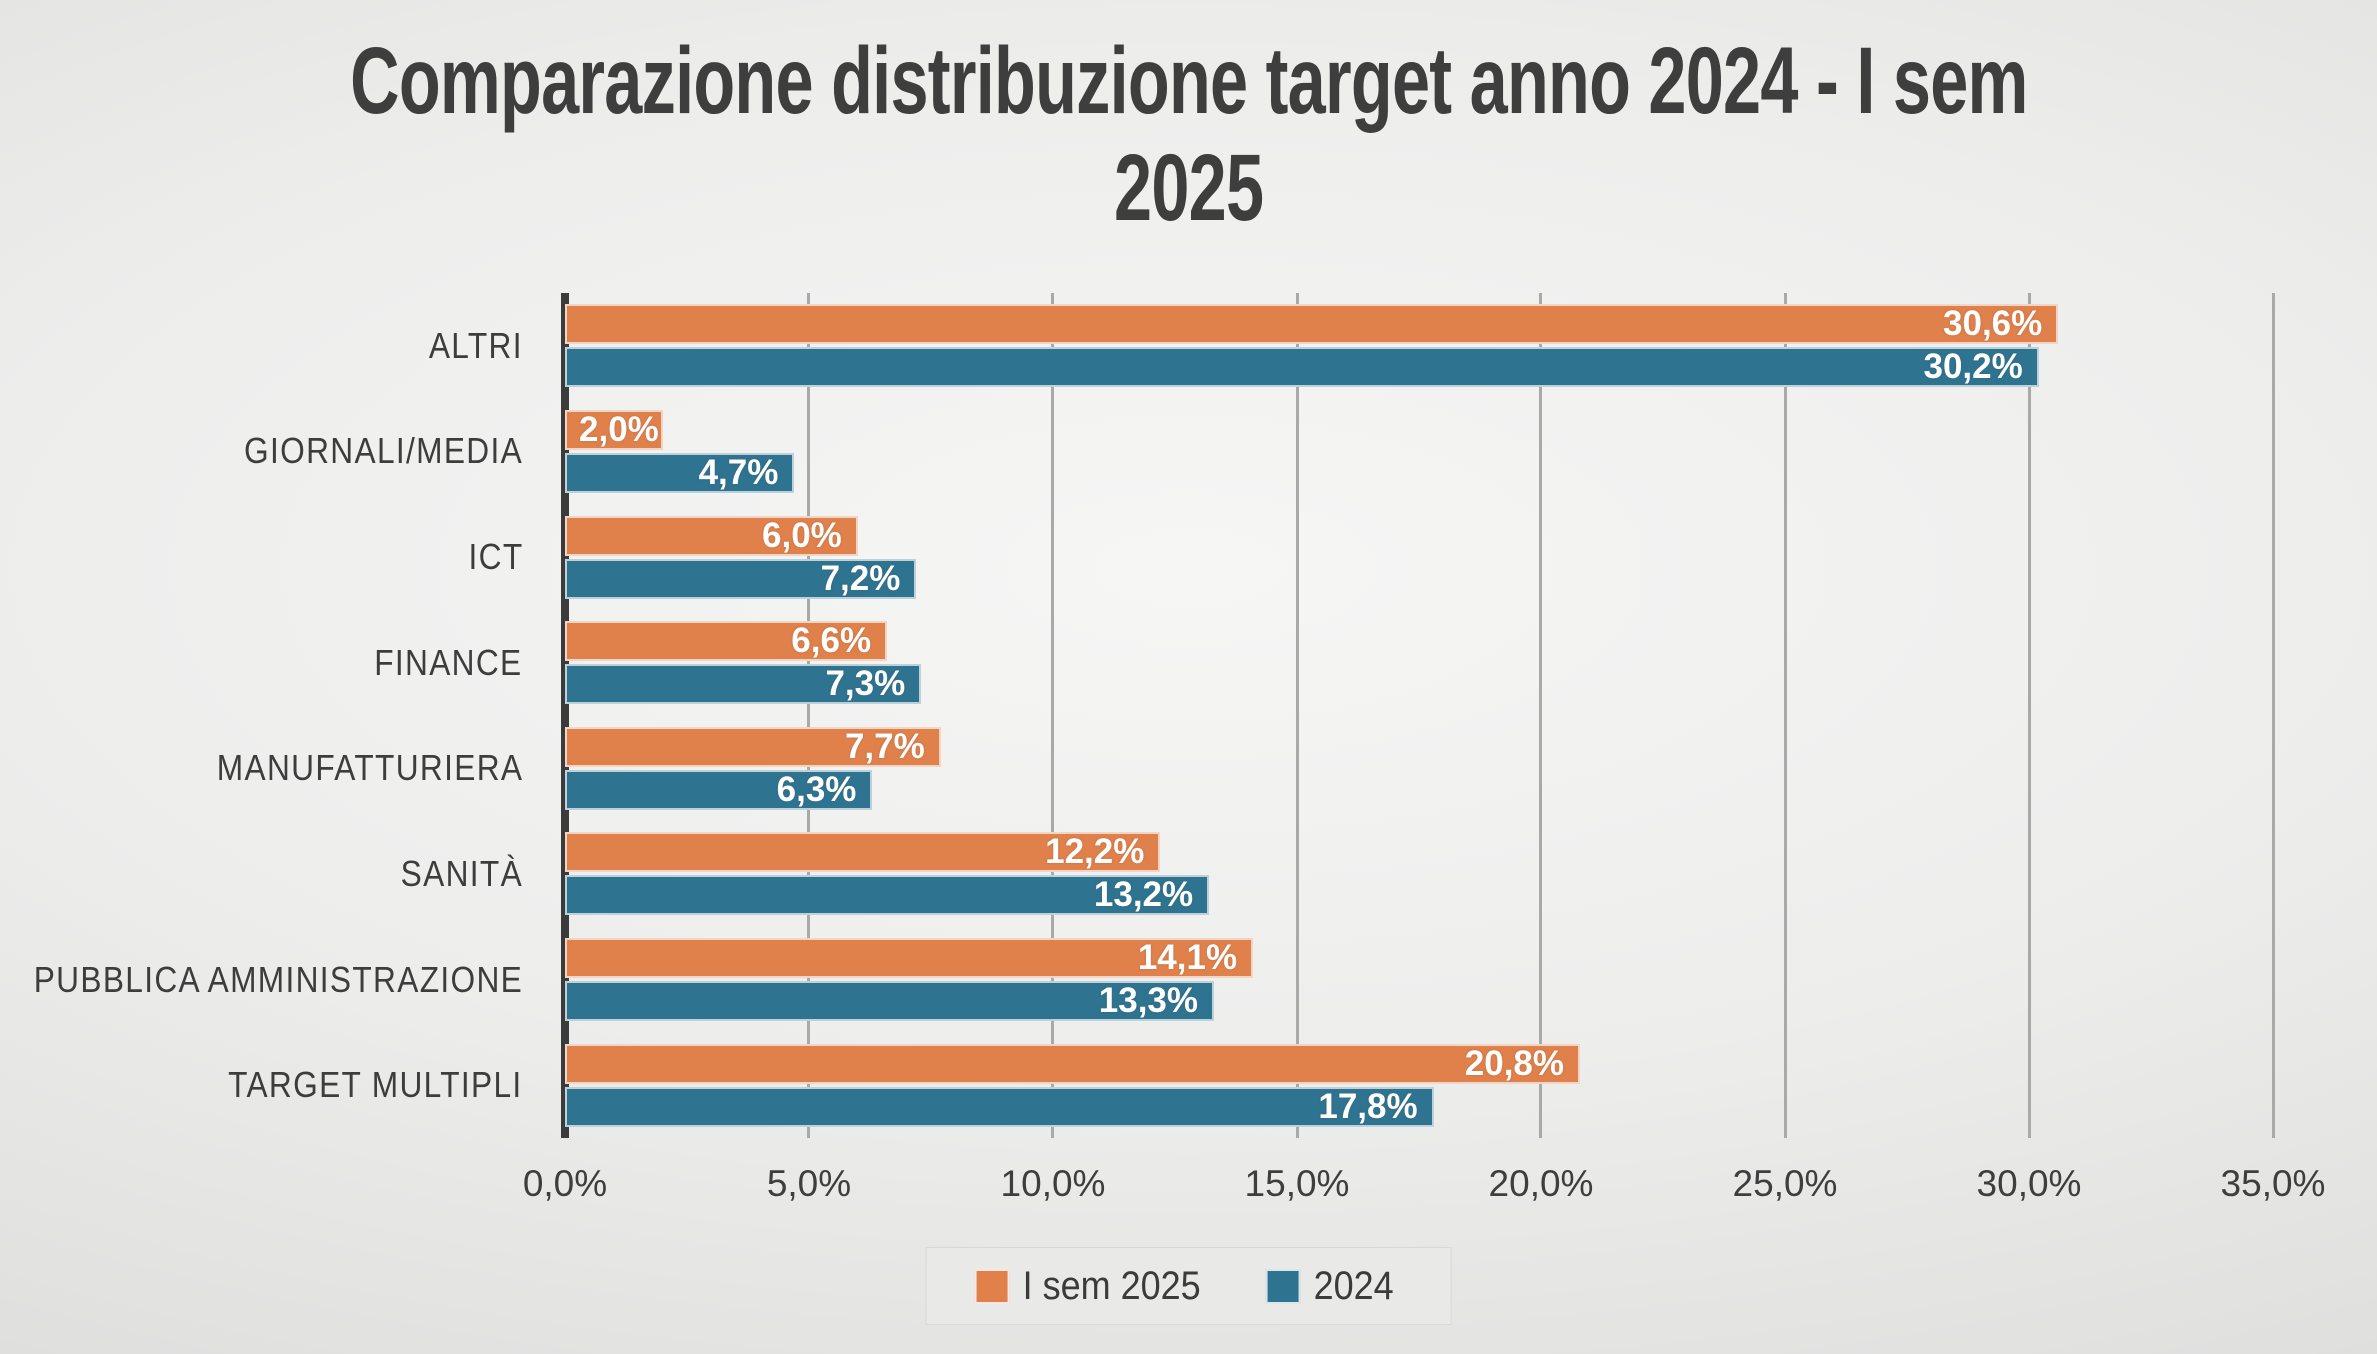 The width and height of the screenshot is (2377, 1354). I want to click on category-label: FINANCE, so click(282, 663).